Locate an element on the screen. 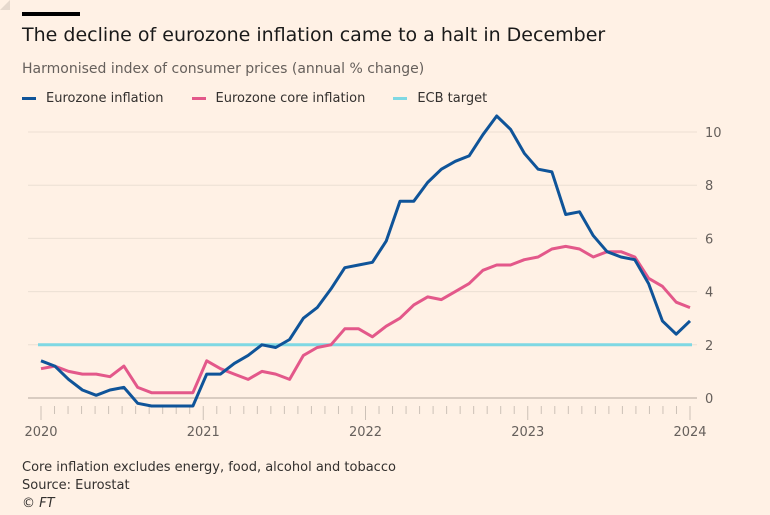 This screenshot has width=770, height=515. source: Source: Eurostat is located at coordinates (76, 485).